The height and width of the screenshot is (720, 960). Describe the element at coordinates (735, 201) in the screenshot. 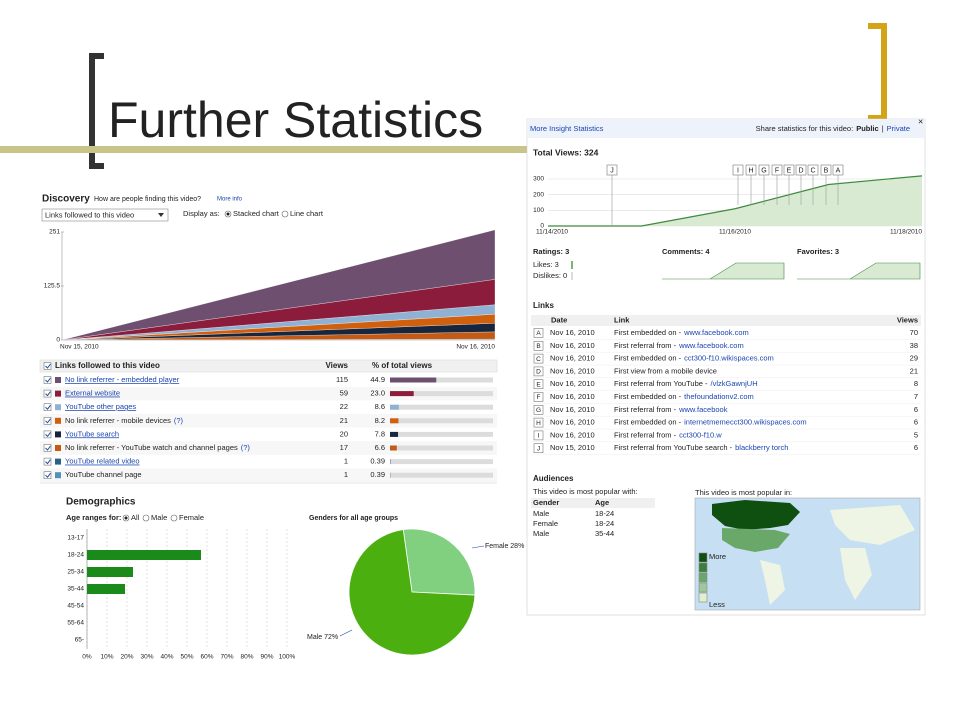

I see `line` at that location.